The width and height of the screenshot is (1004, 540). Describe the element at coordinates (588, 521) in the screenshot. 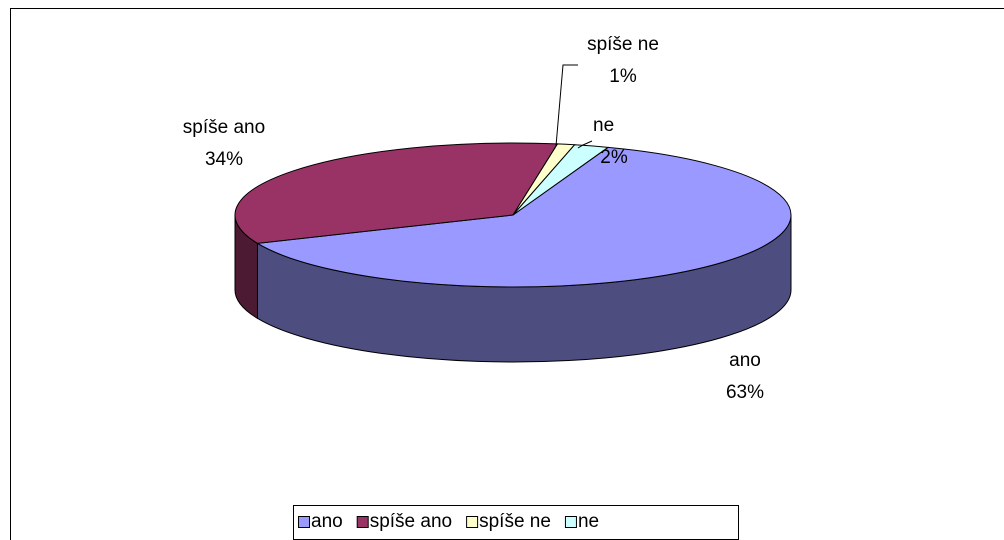

I see `legend-label: ne` at that location.